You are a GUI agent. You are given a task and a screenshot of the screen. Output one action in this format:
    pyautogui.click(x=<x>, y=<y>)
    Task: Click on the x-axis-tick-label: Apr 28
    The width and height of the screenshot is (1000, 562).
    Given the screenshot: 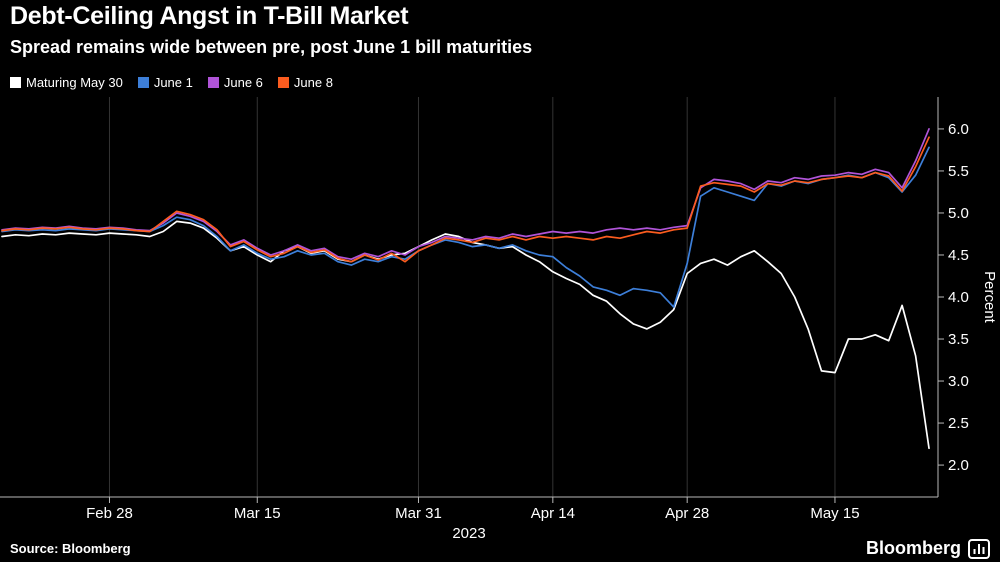 What is the action you would take?
    pyautogui.click(x=687, y=513)
    